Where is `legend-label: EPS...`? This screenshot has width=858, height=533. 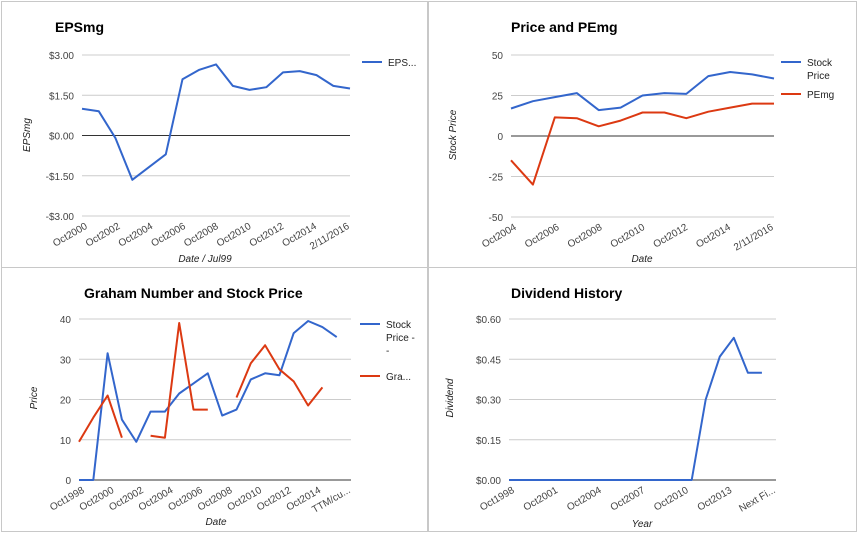
legend-label: EPS... is located at coordinates (402, 63).